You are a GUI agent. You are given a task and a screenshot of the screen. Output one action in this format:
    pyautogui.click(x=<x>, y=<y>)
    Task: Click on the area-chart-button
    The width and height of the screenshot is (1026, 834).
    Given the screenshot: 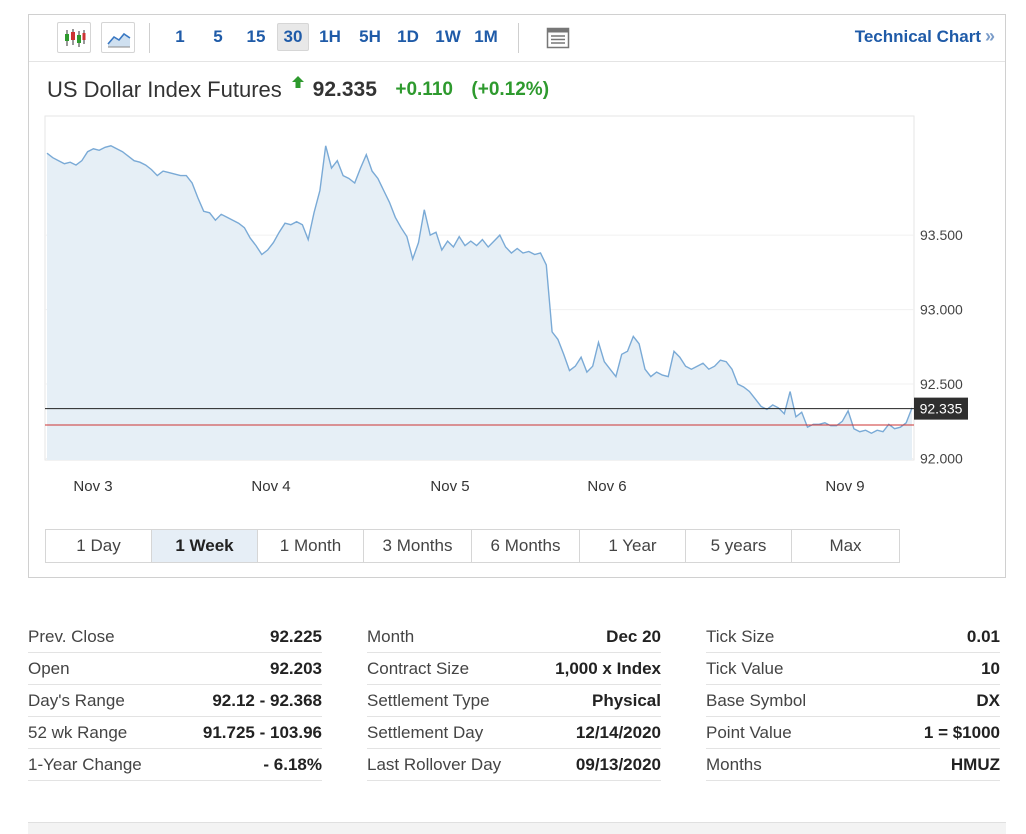 What is the action you would take?
    pyautogui.click(x=118, y=37)
    